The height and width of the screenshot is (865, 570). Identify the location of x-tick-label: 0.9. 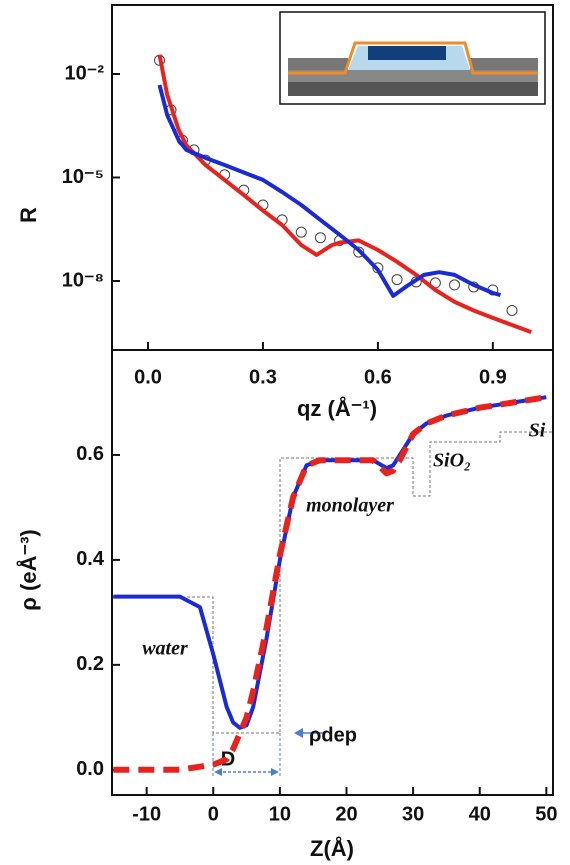
(493, 377).